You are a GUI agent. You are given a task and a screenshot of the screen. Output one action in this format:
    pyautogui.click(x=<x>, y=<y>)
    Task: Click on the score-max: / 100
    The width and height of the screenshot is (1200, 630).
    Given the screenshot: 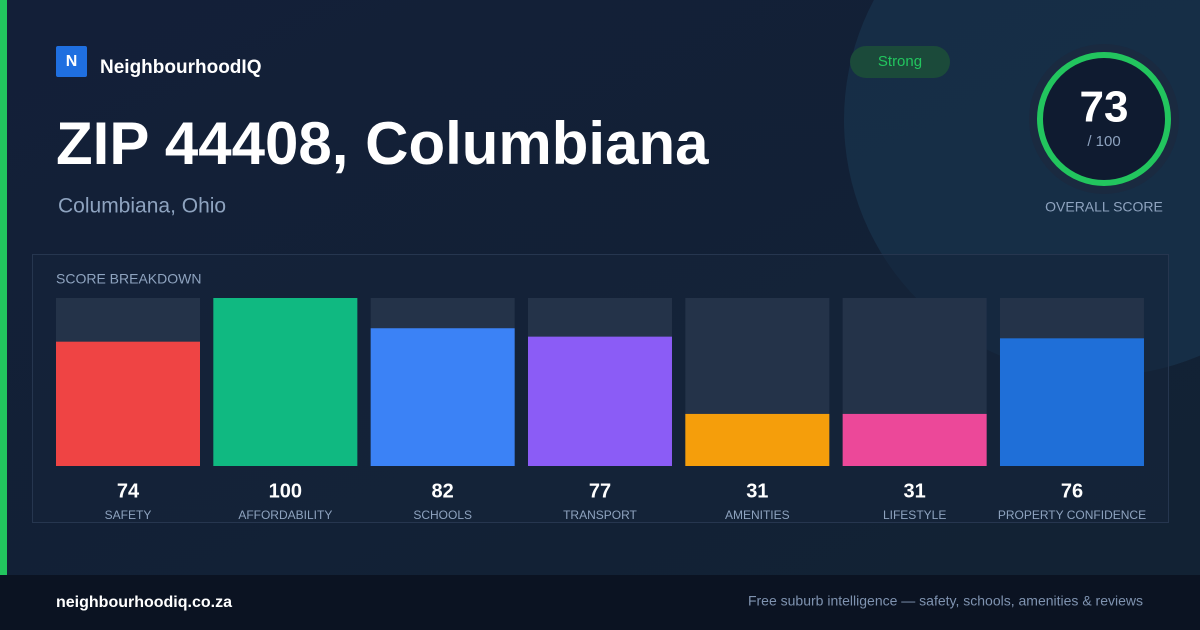 What is the action you would take?
    pyautogui.click(x=1103, y=141)
    